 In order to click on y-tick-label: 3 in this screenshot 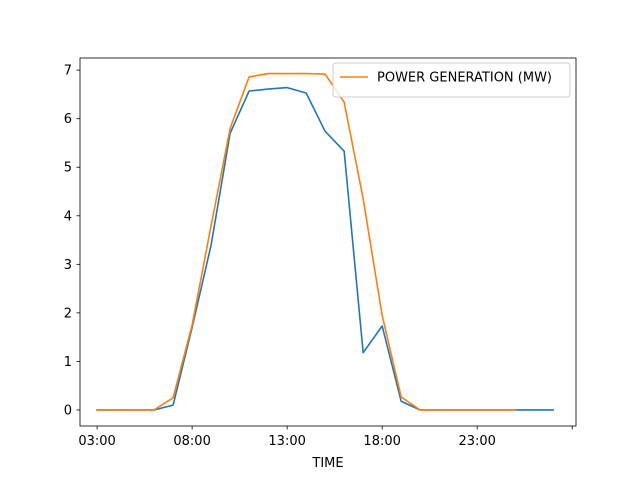, I will do `click(68, 265)`.